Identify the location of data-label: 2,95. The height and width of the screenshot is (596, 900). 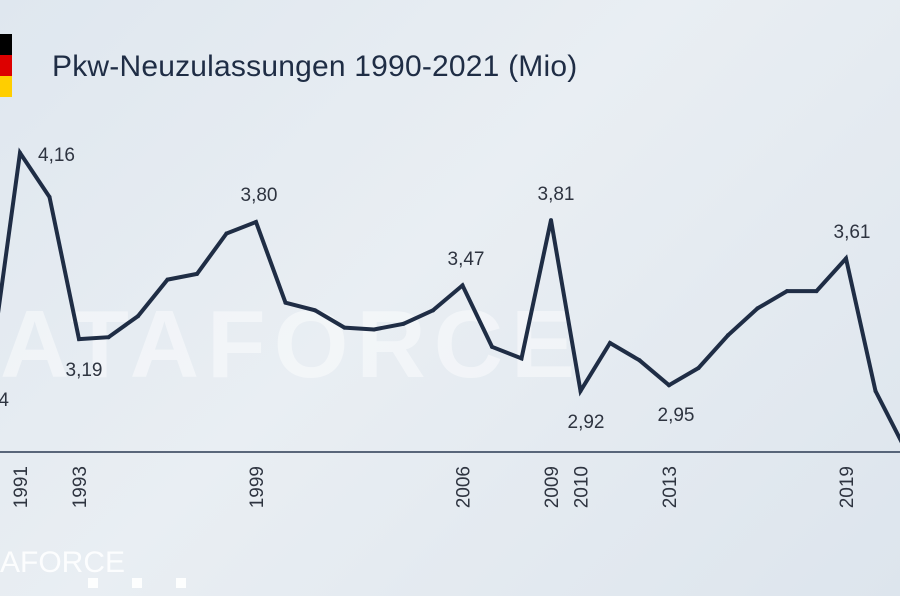
(676, 415).